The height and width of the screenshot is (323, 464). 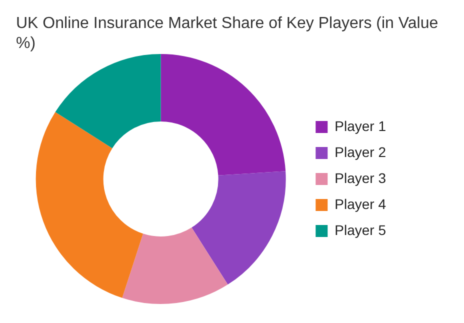 I want to click on legend-label: Player 2, so click(x=360, y=152).